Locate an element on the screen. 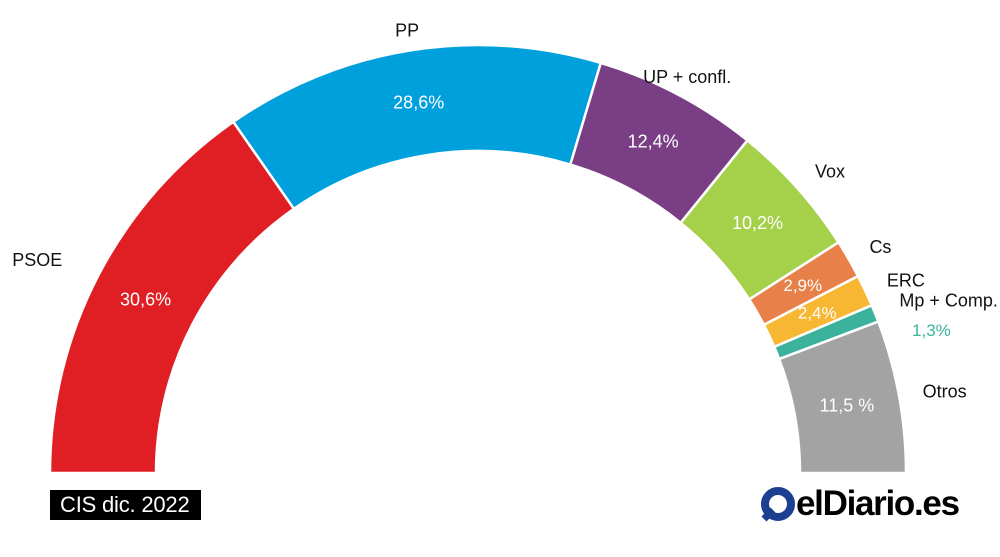 The width and height of the screenshot is (1000, 557). eldiario-logo: elDiario.es is located at coordinates (860, 504).